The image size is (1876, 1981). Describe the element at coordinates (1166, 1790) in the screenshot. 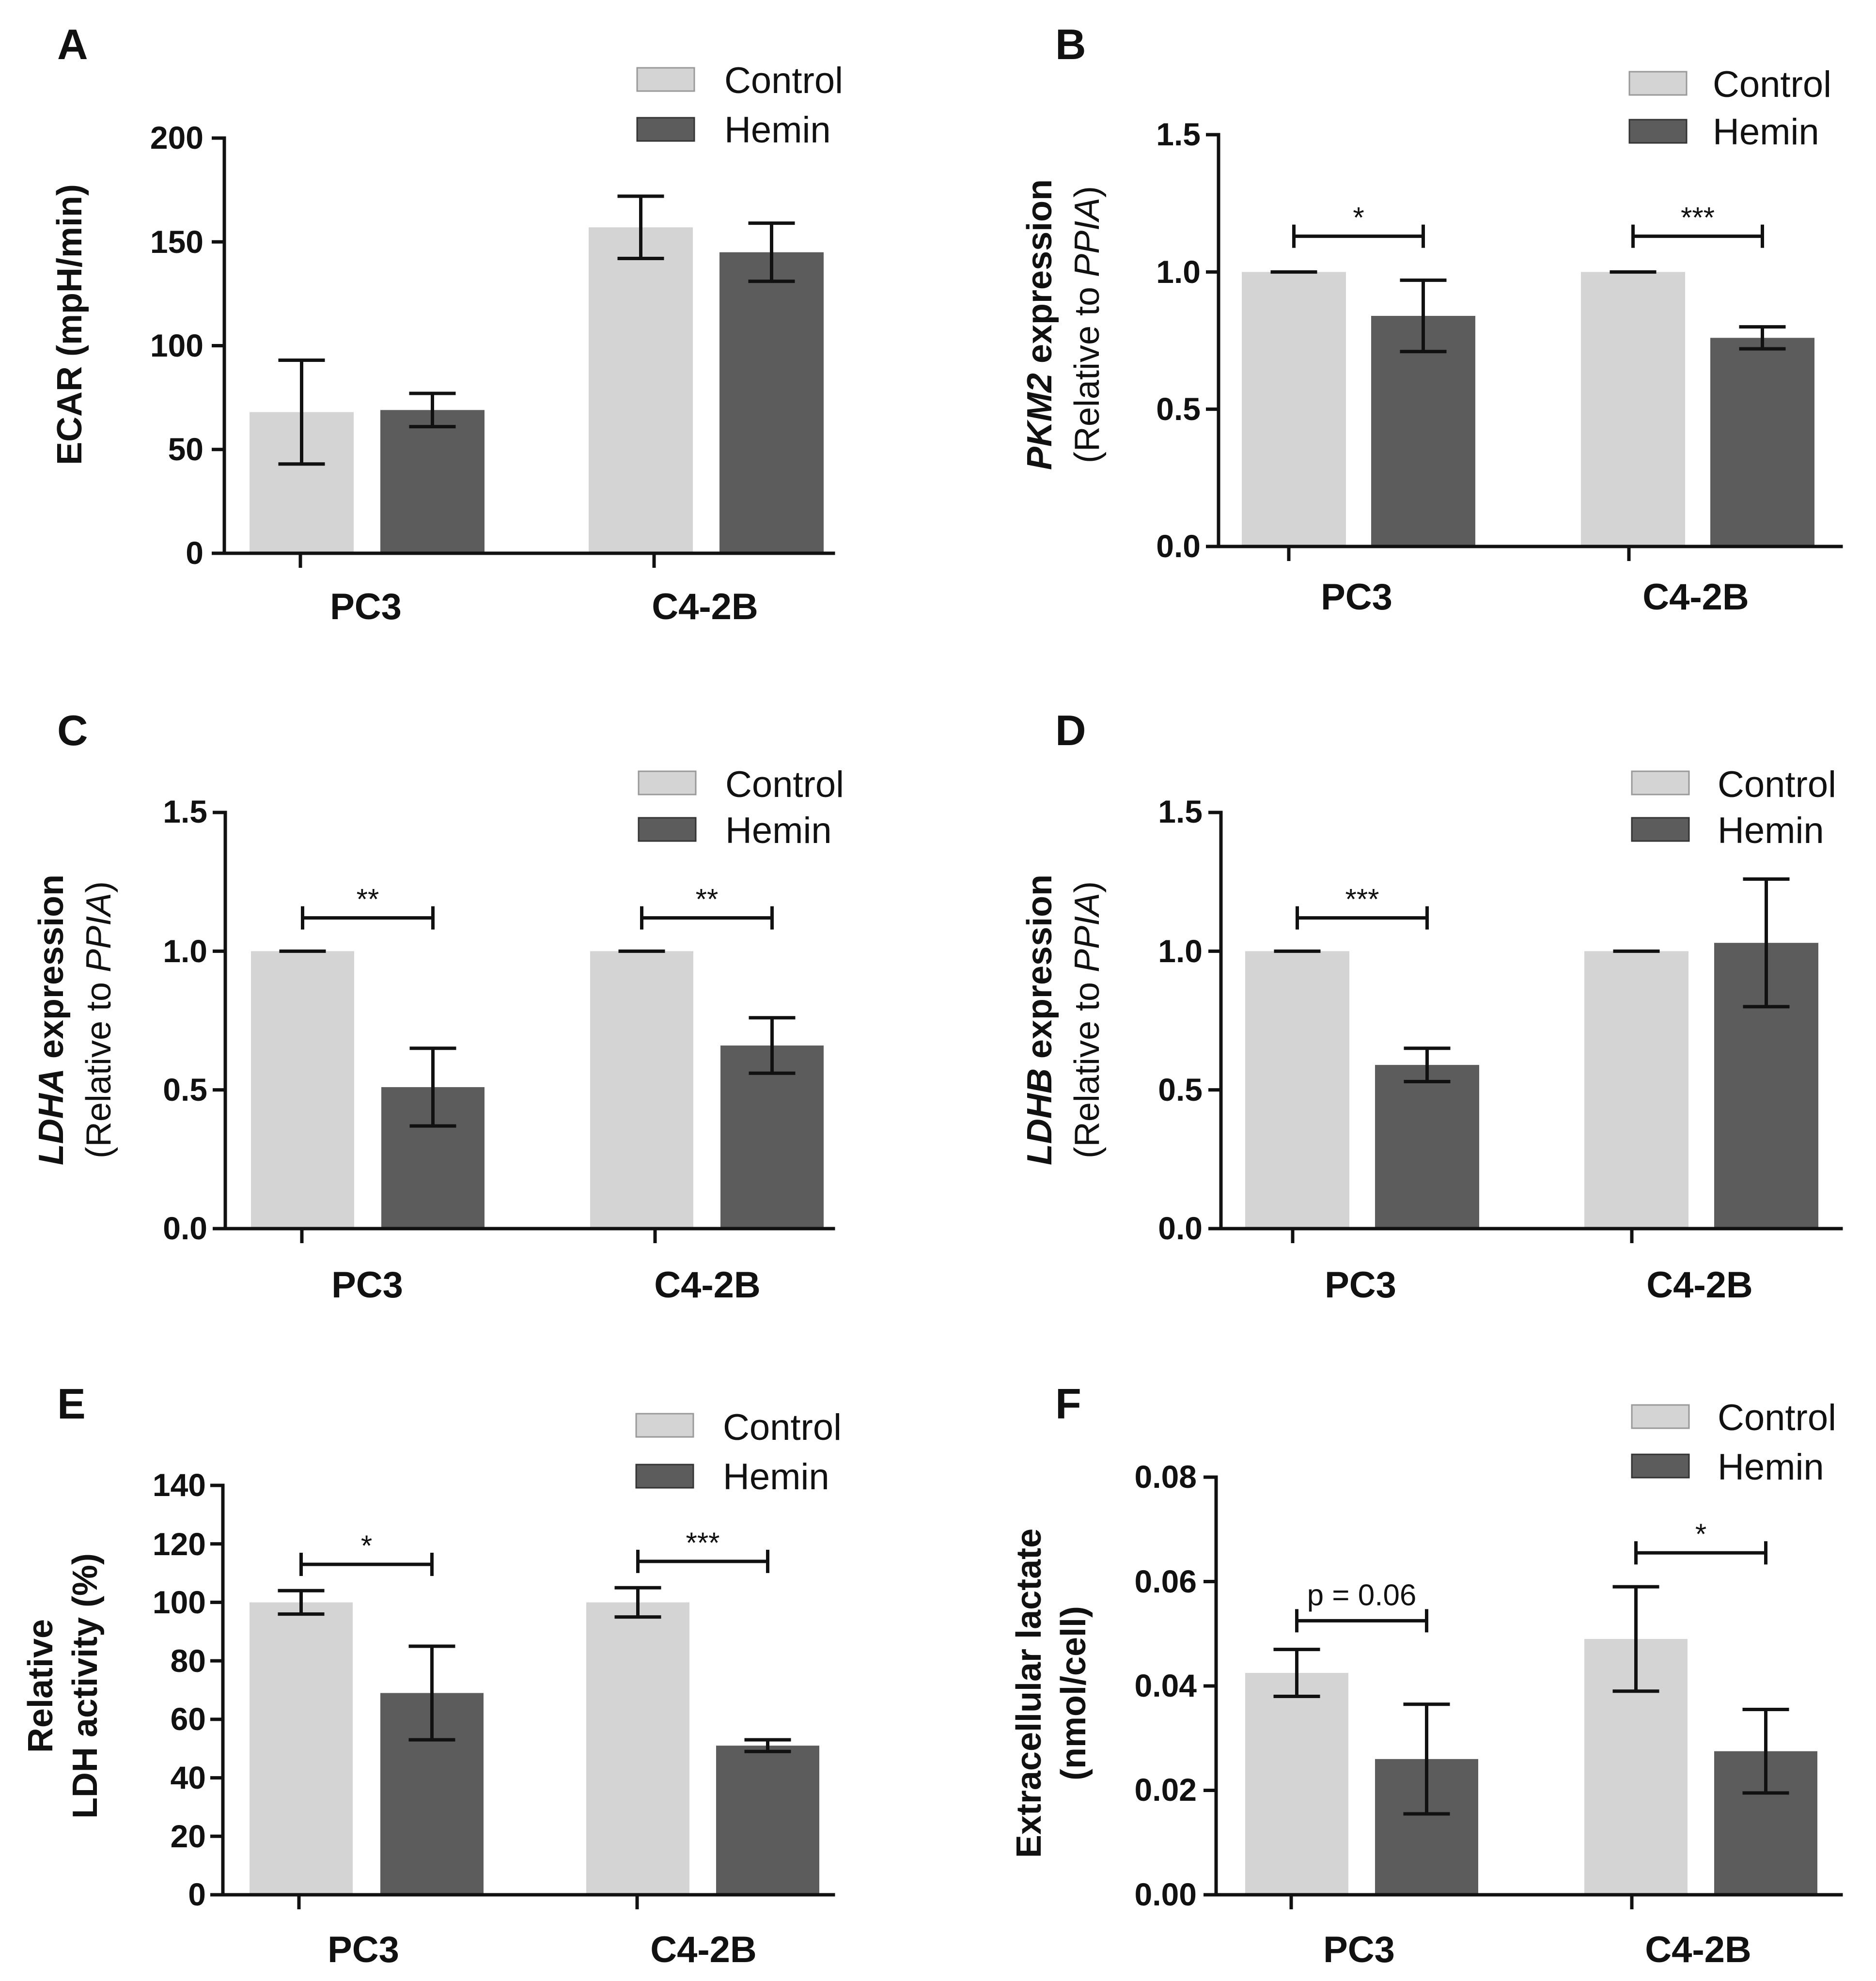

I see `ytick-label: 0.02` at that location.